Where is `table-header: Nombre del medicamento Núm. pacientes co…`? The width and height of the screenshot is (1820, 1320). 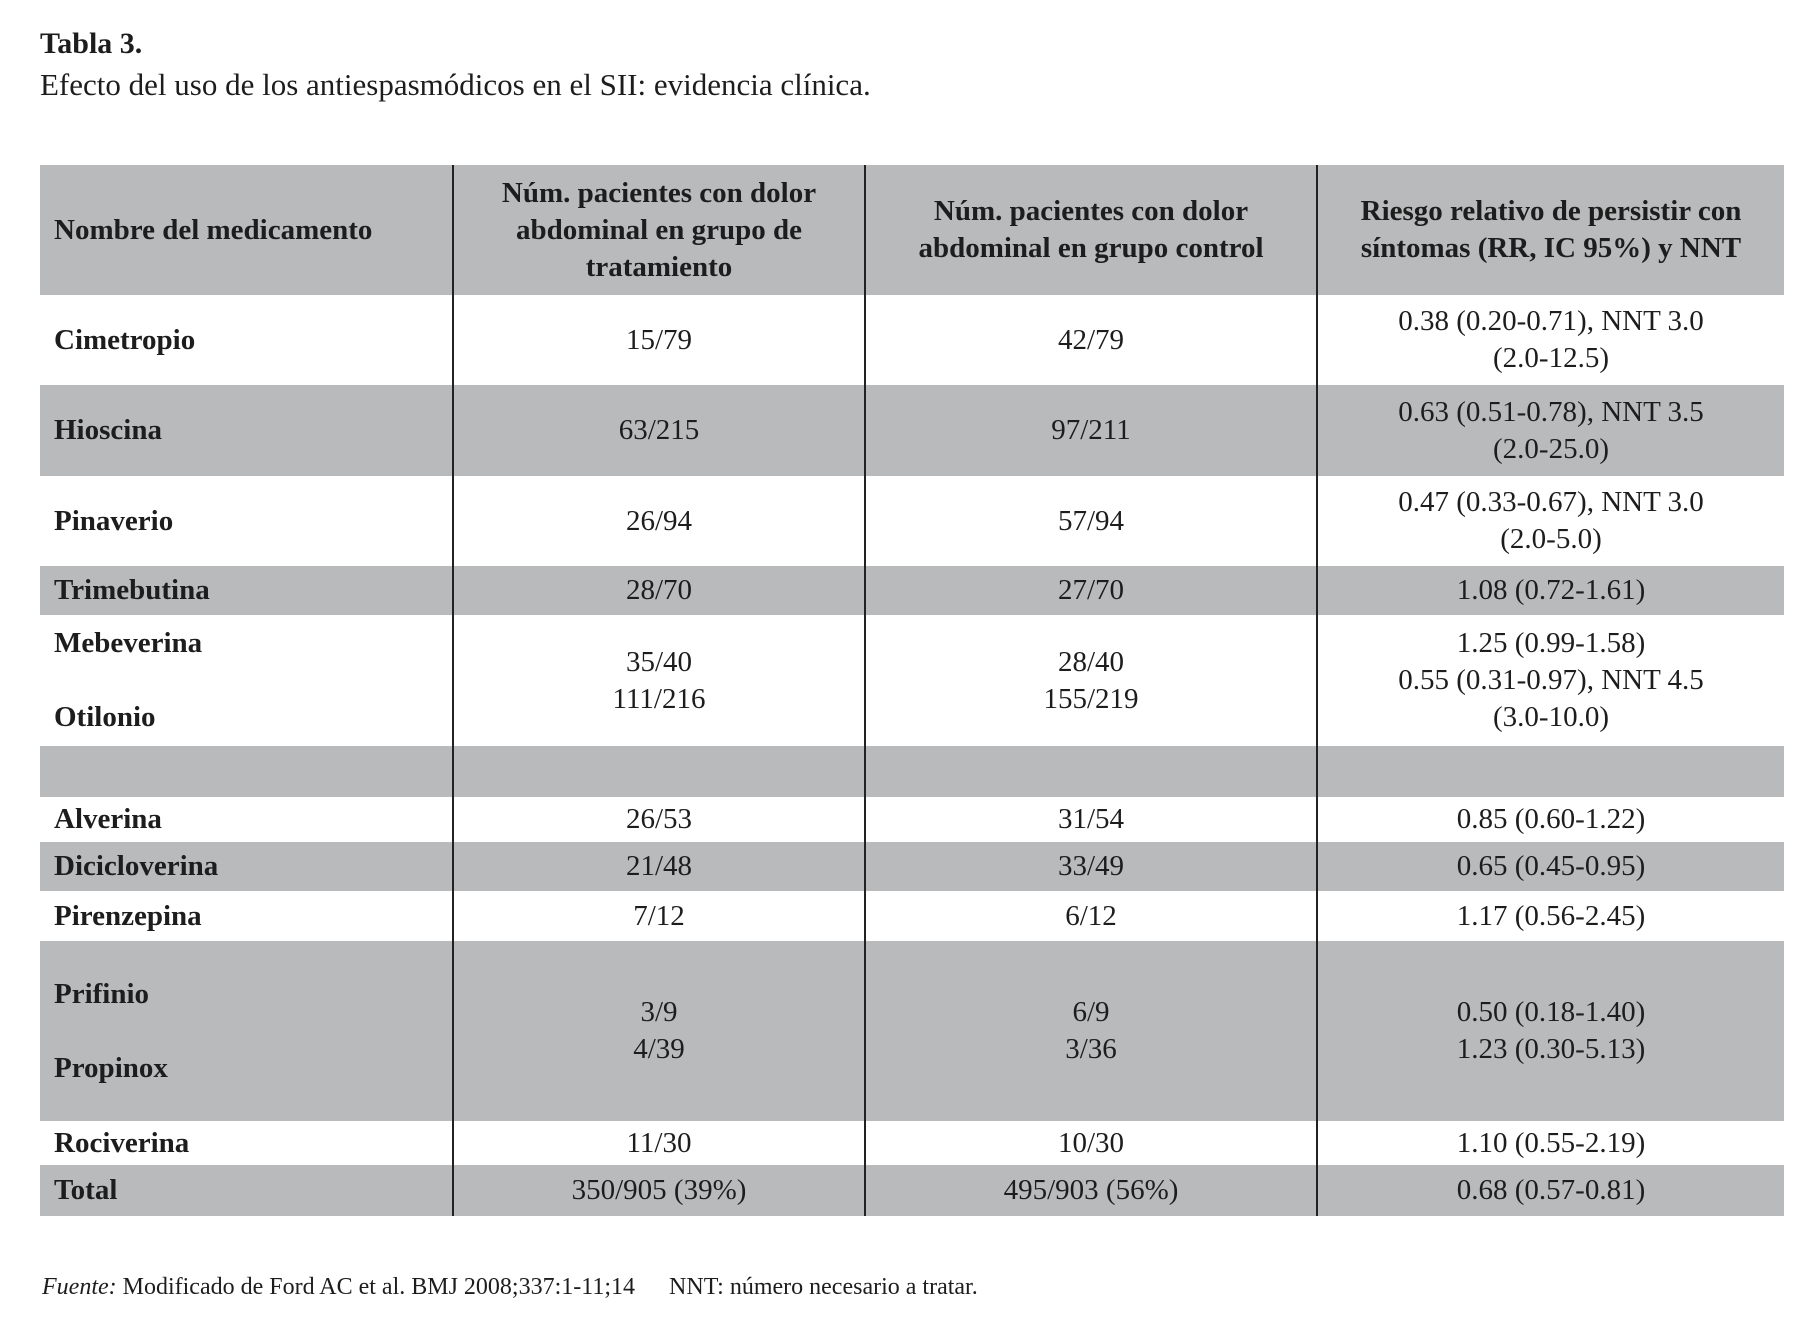
table-header: Nombre del medicamento Núm. pacientes co… is located at coordinates (912, 230).